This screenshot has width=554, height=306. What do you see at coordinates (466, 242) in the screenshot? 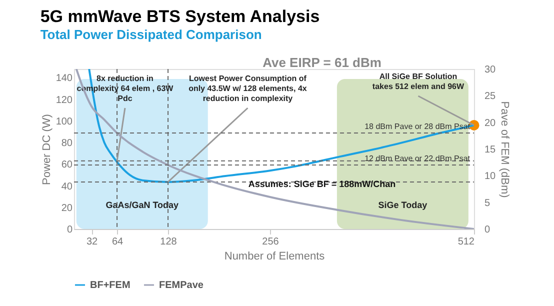
I see `x-tick-label: 512` at bounding box center [466, 242].